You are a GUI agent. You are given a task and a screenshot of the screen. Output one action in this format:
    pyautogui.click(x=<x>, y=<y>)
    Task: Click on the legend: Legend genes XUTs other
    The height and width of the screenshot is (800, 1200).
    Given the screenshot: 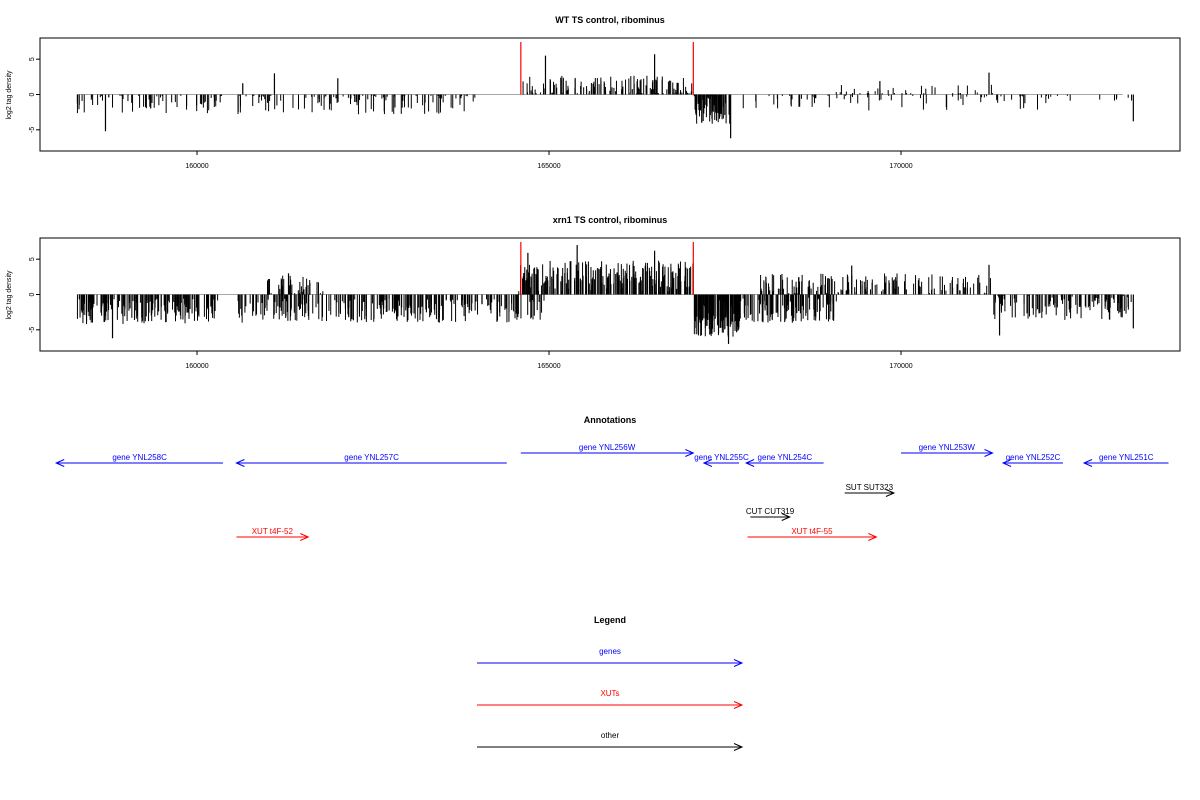 What is the action you would take?
    pyautogui.click(x=610, y=683)
    